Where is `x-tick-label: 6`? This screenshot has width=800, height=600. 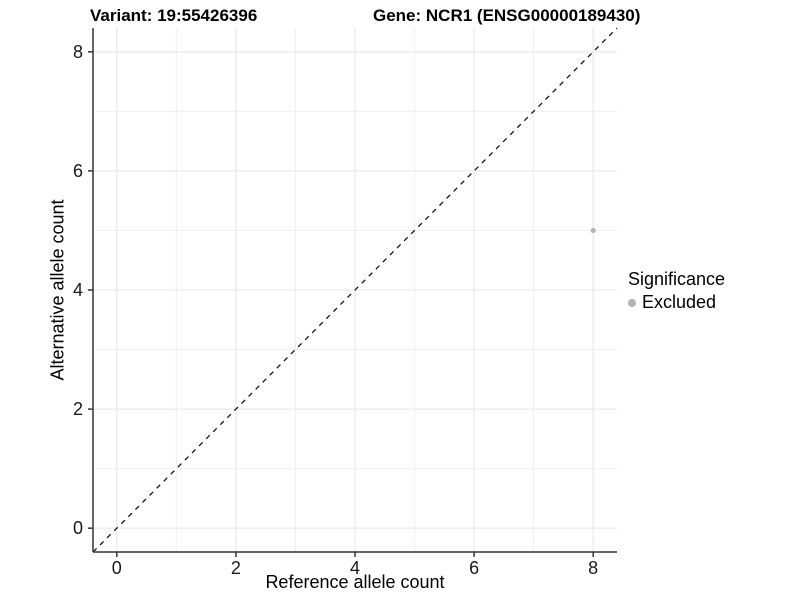 x-tick-label: 6 is located at coordinates (474, 568).